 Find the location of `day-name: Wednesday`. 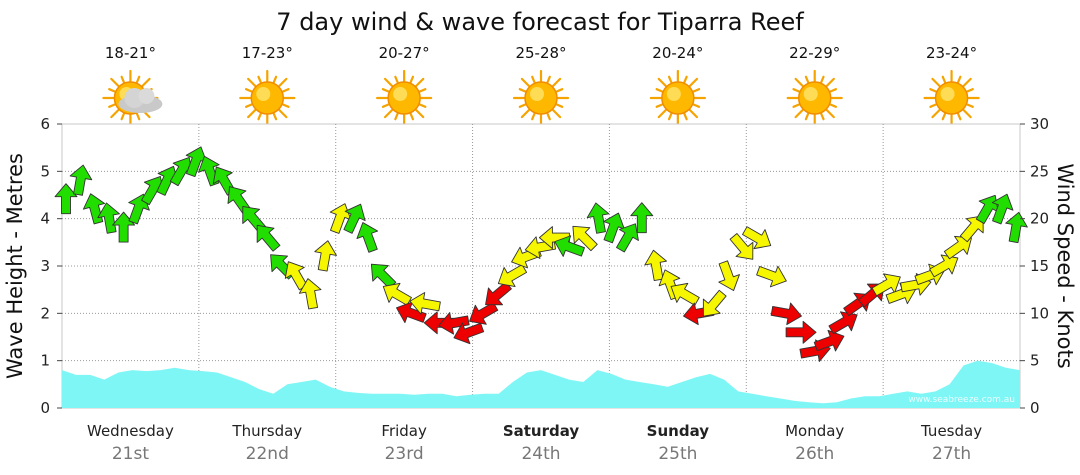

day-name: Wednesday is located at coordinates (130, 431).